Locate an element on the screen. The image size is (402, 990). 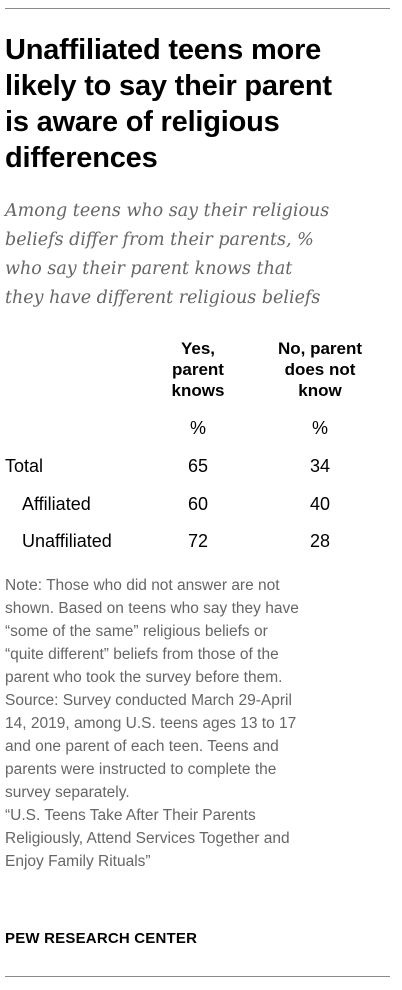
subtitle-line: Among teens who say their religious is located at coordinates (167, 211).